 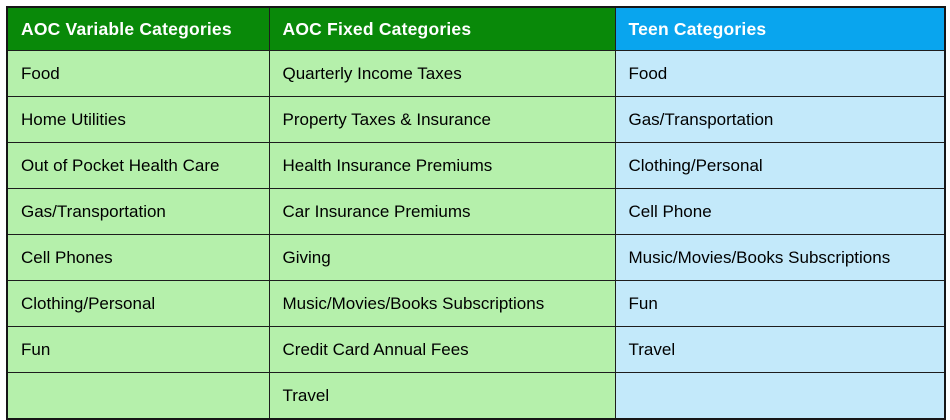 What do you see at coordinates (780, 349) in the screenshot?
I see `cell-teen-6: Travel` at bounding box center [780, 349].